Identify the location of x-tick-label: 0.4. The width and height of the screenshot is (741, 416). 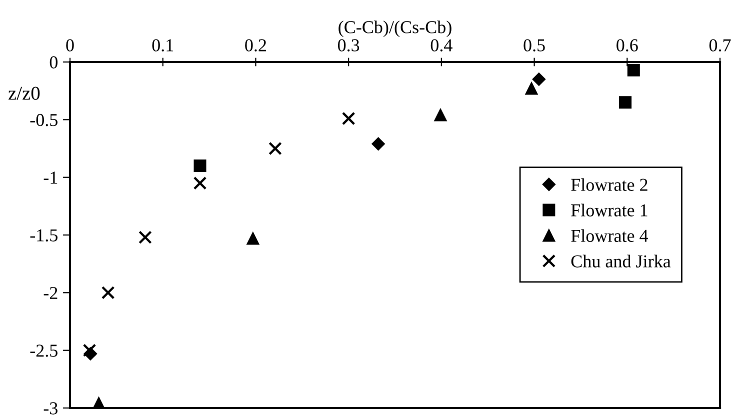
(441, 45).